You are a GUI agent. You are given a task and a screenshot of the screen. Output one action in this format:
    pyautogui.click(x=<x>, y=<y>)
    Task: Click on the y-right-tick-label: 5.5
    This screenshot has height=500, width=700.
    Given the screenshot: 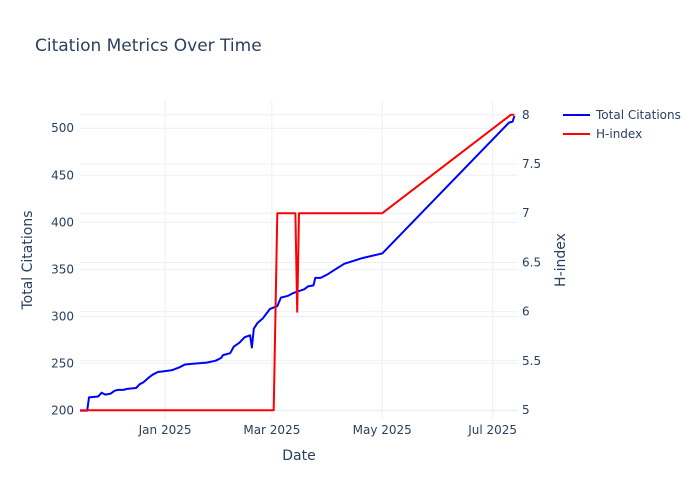 What is the action you would take?
    pyautogui.click(x=531, y=361)
    